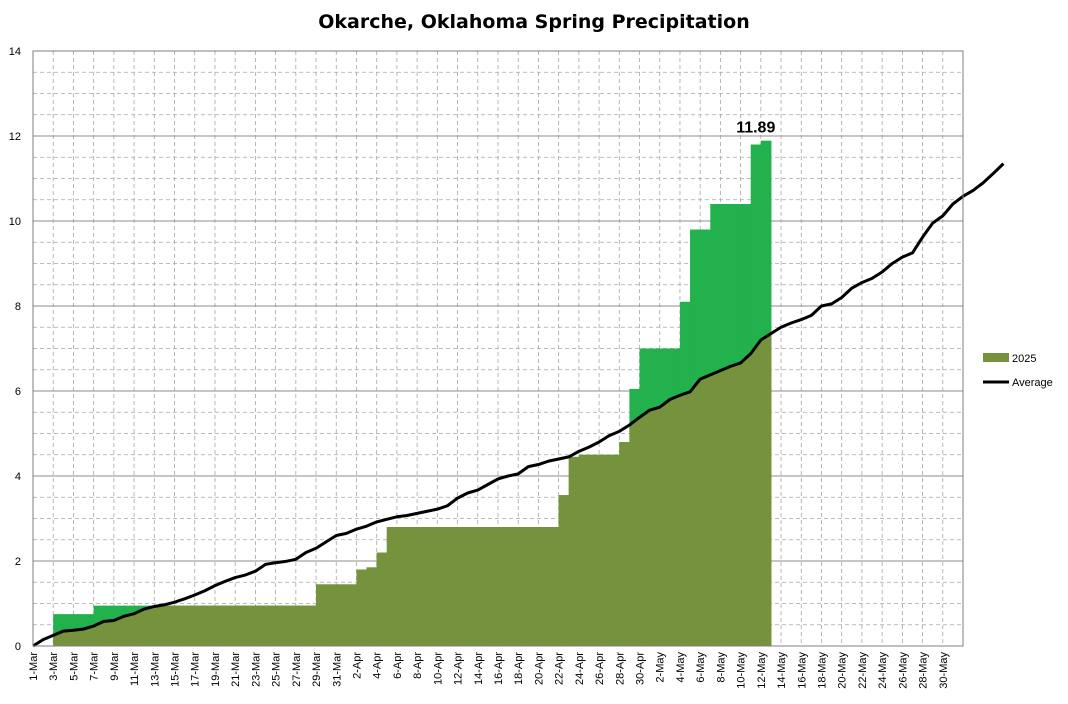 Image resolution: width=1068 pixels, height=704 pixels. I want to click on x-tick-label: 14-May, so click(782, 670).